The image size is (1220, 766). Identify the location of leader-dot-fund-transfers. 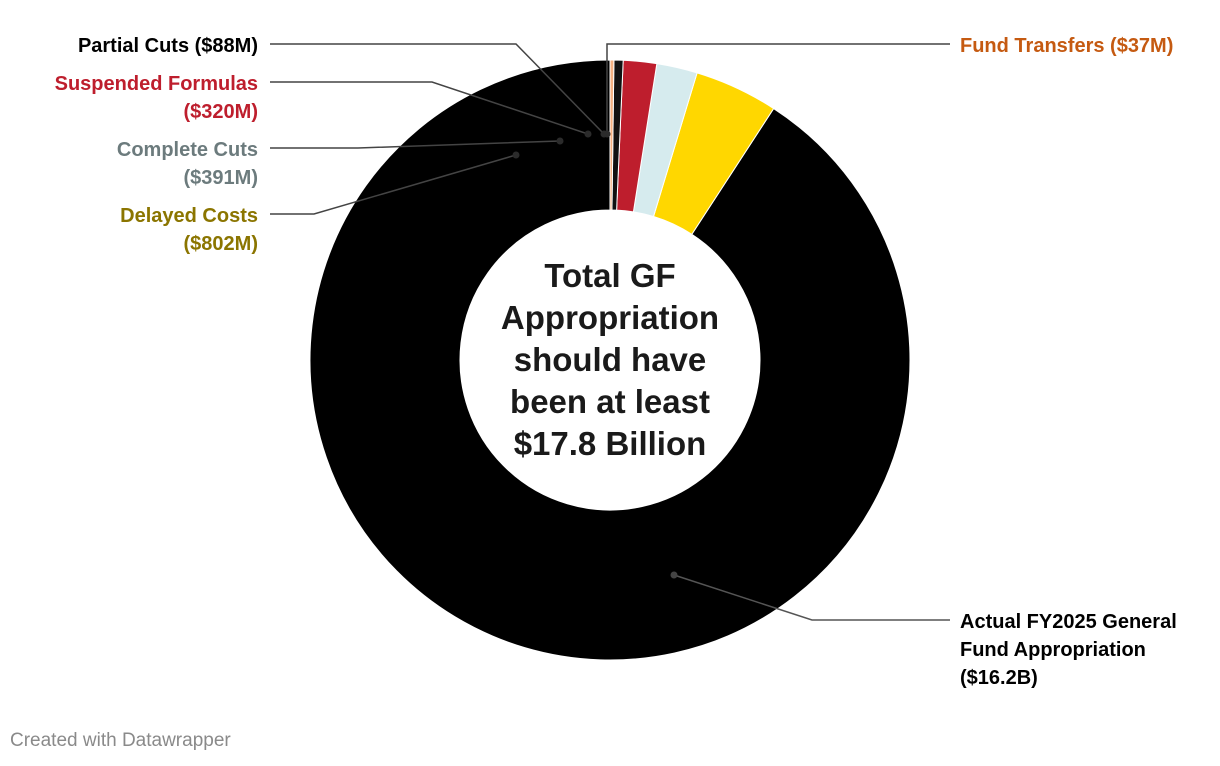
(607, 134).